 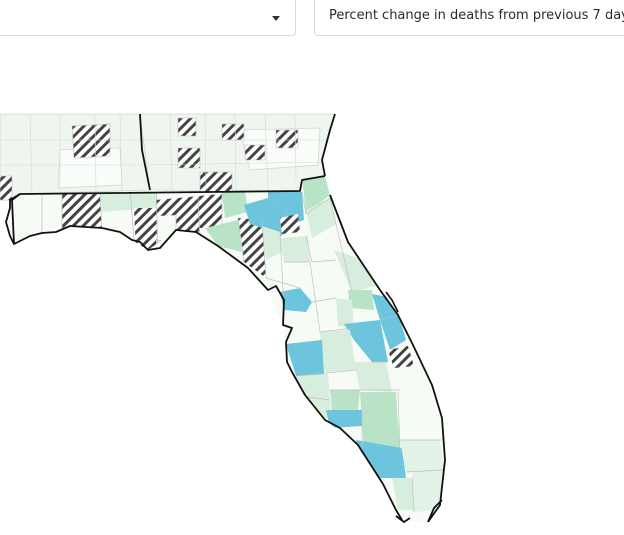 What do you see at coordinates (276, 18) in the screenshot?
I see `chevron-down-icon` at bounding box center [276, 18].